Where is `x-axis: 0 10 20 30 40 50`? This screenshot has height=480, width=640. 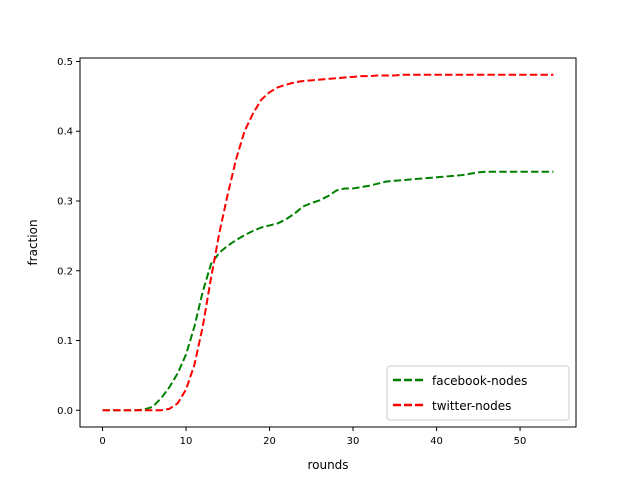
x-axis: 0 10 20 30 40 50 is located at coordinates (312, 437).